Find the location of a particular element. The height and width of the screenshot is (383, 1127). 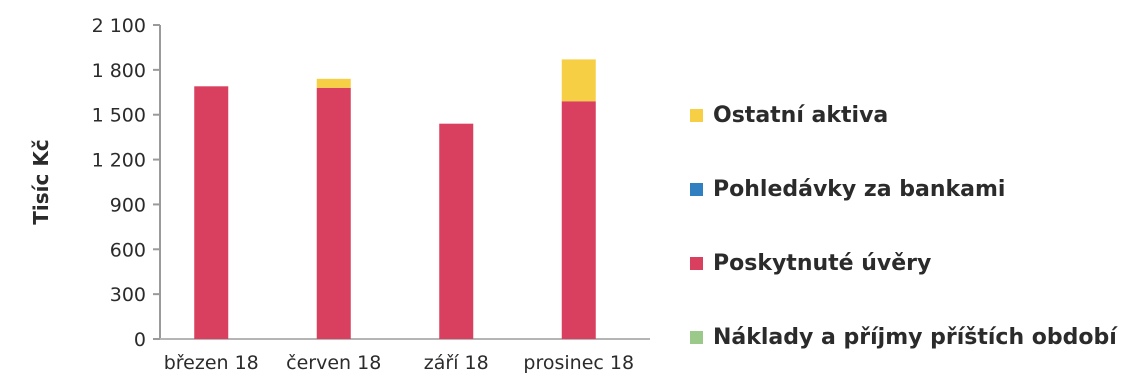

legend-label: Náklady a příjmy příštích období is located at coordinates (915, 337).